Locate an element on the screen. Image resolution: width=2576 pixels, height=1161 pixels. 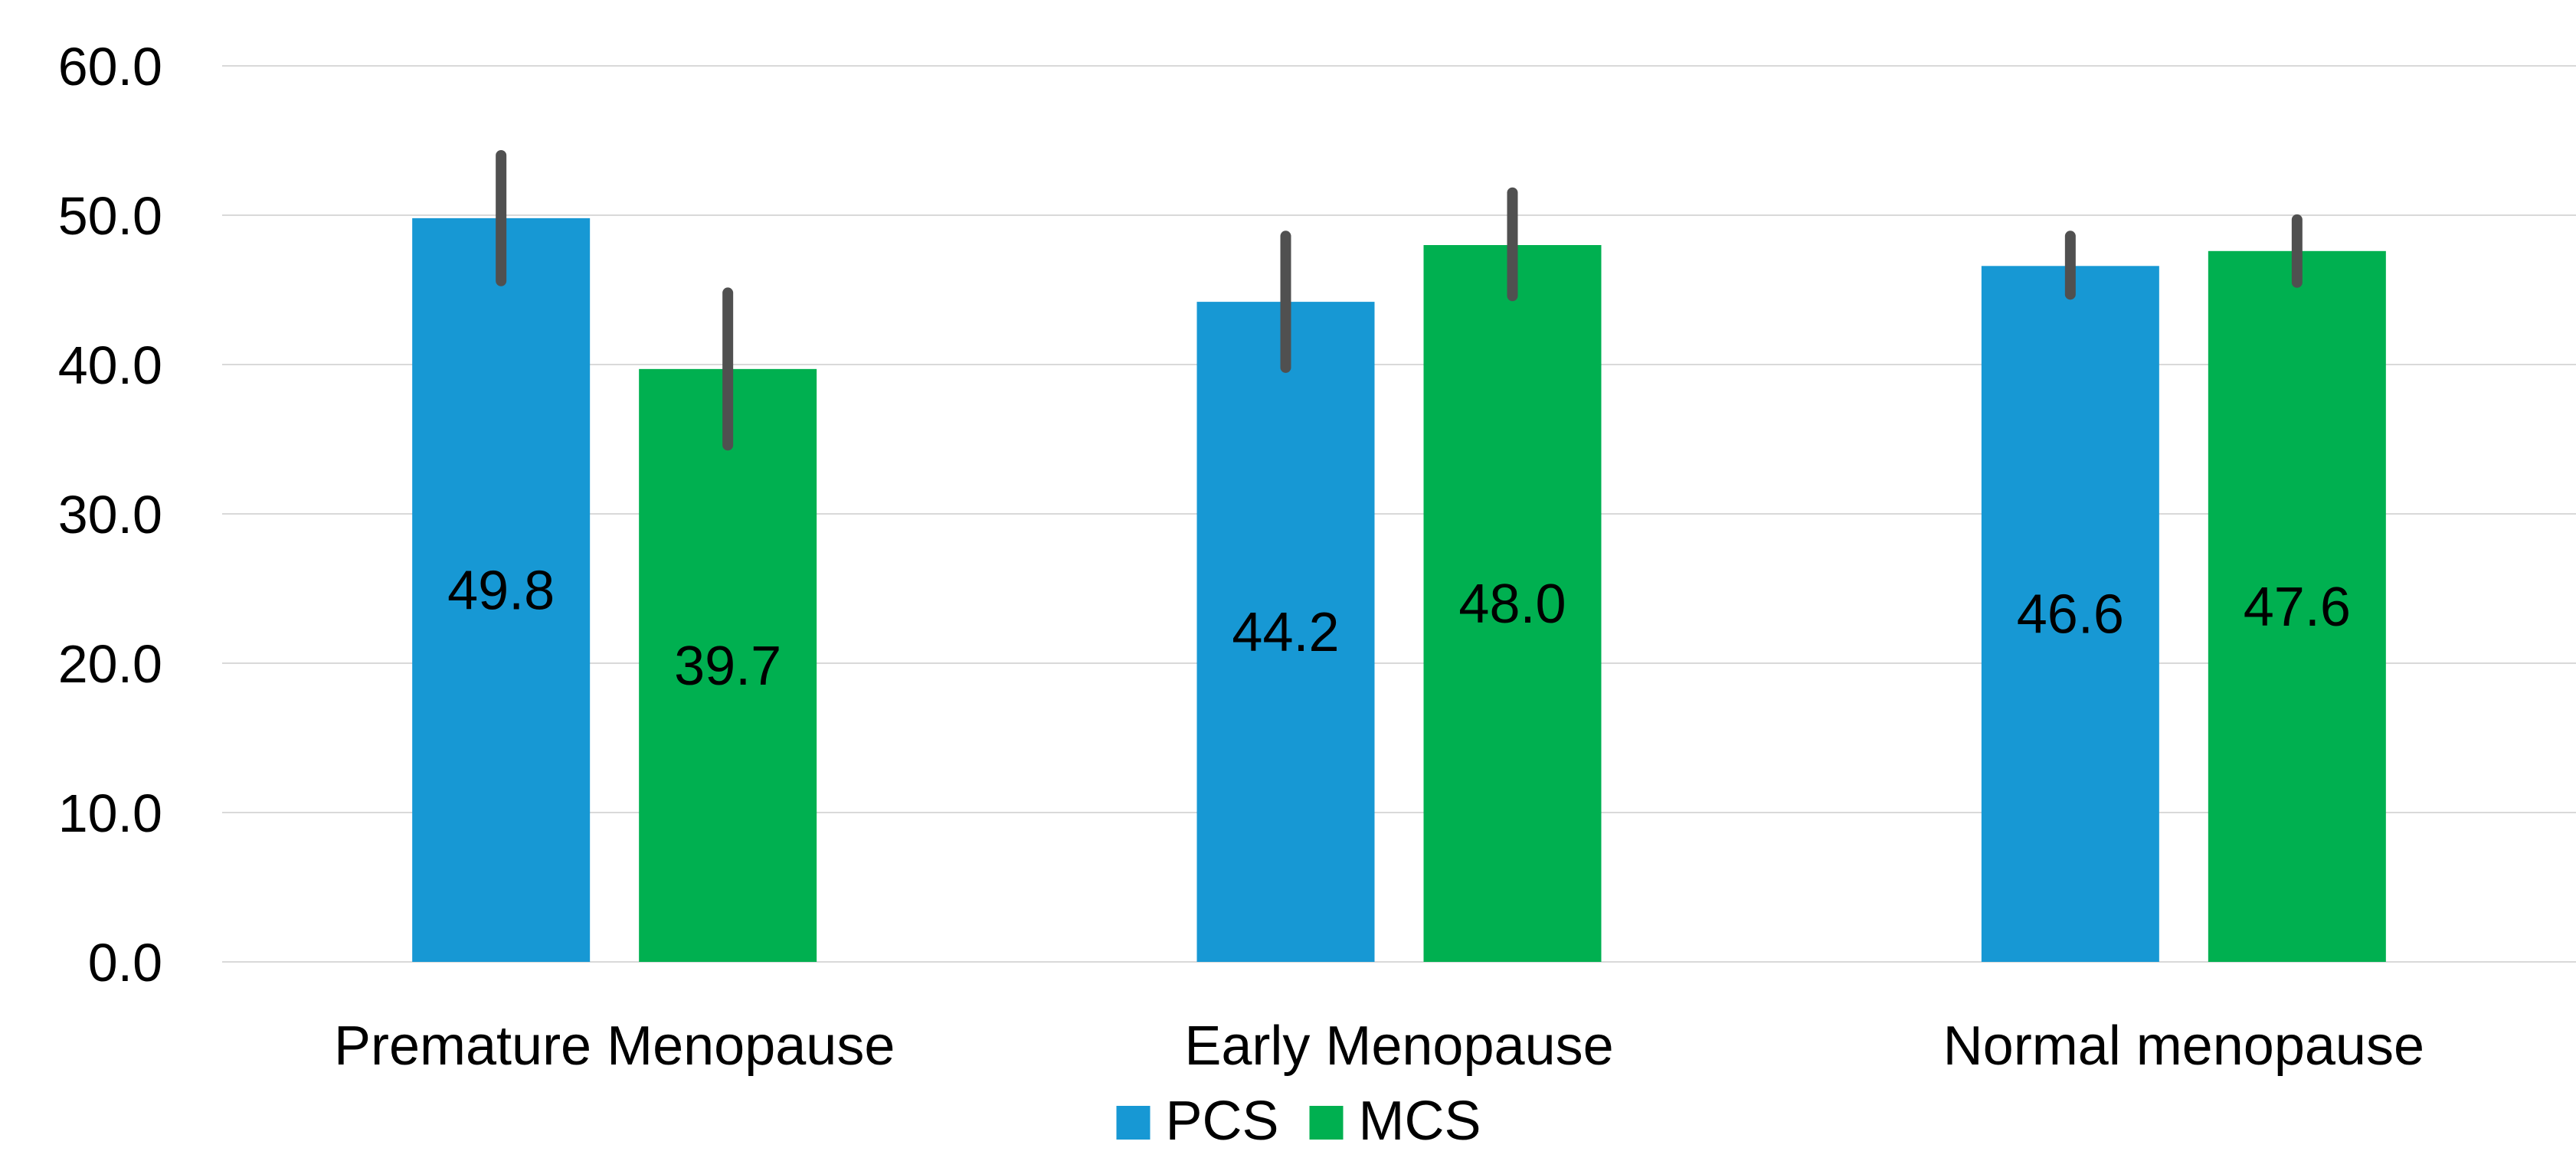
data-label: 47.6 is located at coordinates (2297, 607).